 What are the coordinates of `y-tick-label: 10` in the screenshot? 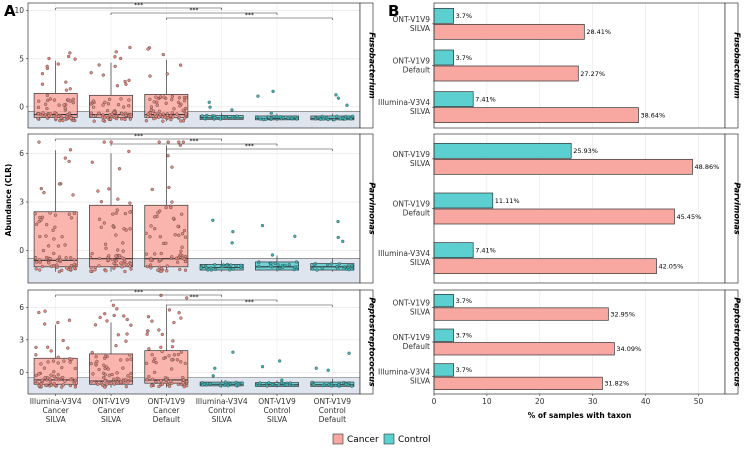 It's located at (19, 10).